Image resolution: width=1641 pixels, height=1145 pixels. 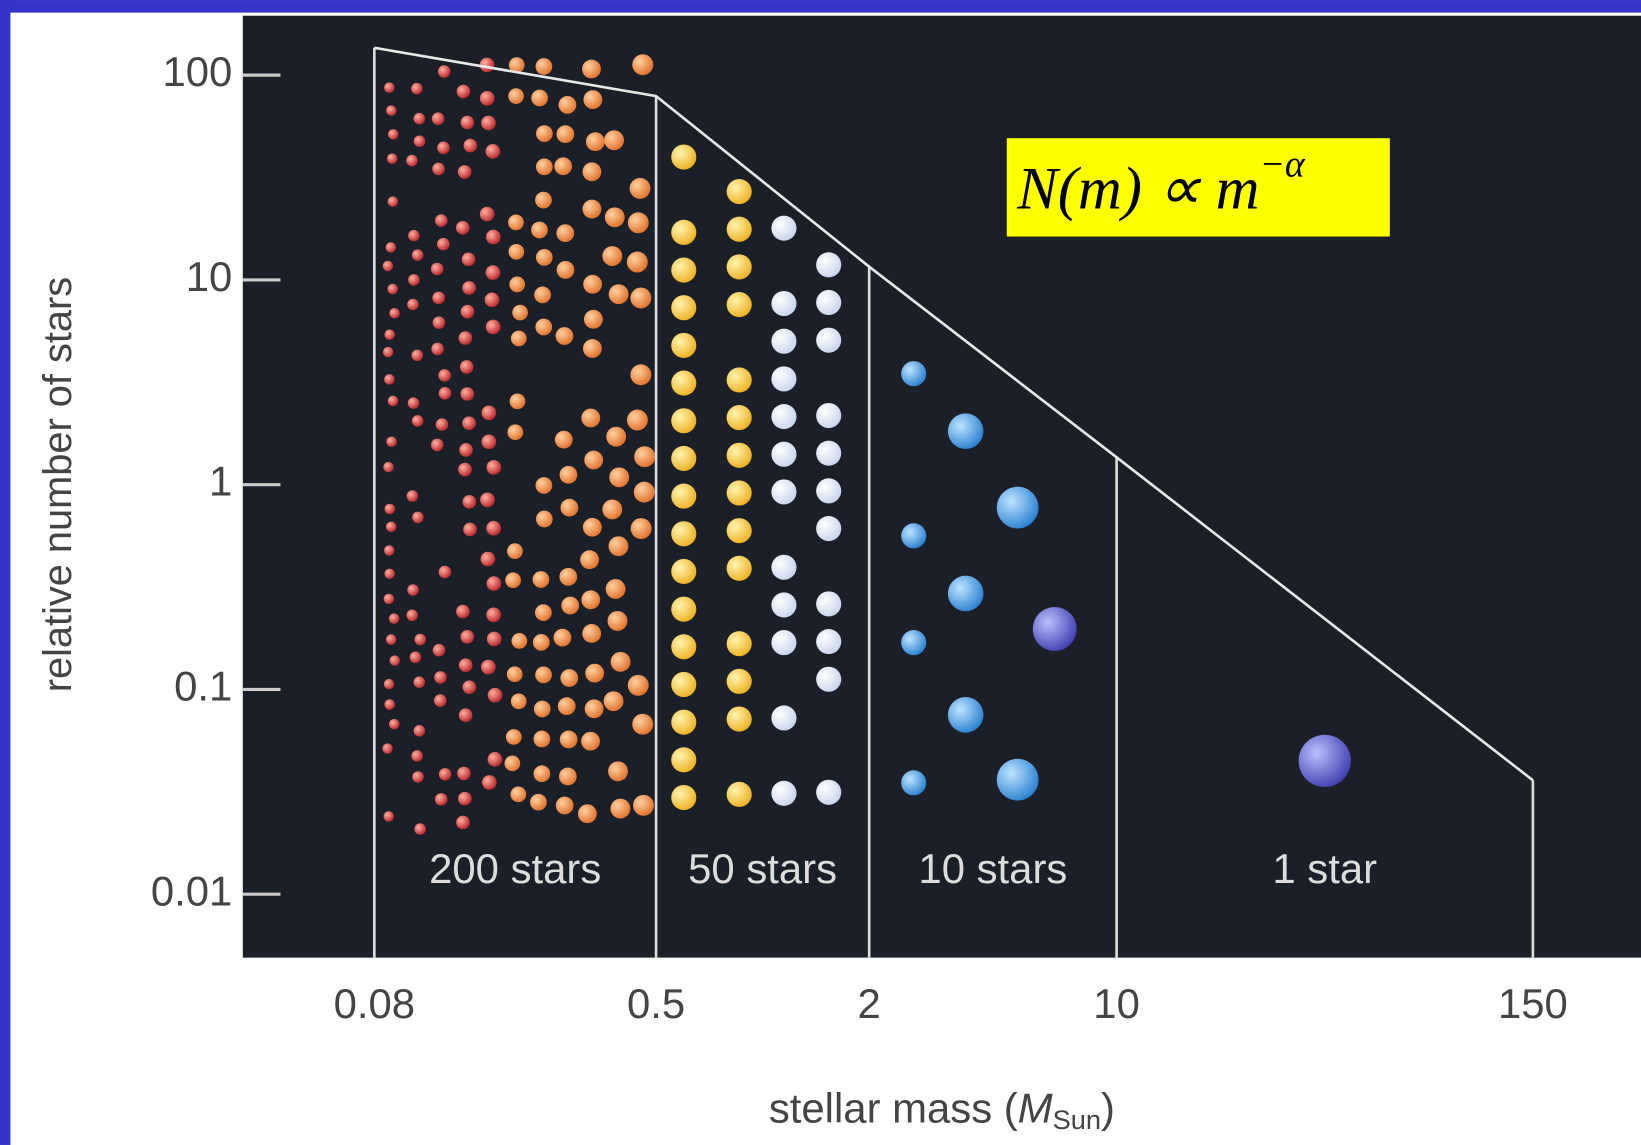 What do you see at coordinates (197, 71) in the screenshot?
I see `y-tick-label: 100` at bounding box center [197, 71].